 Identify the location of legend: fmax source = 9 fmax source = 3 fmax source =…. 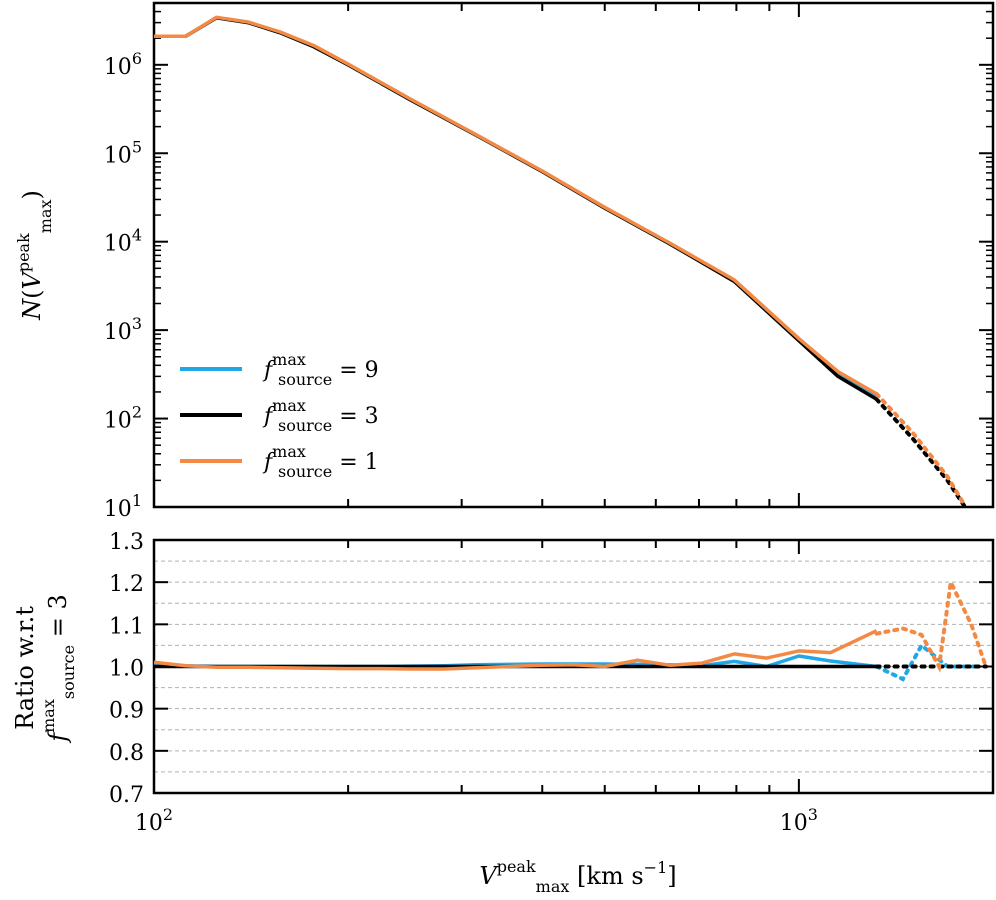
(279, 415).